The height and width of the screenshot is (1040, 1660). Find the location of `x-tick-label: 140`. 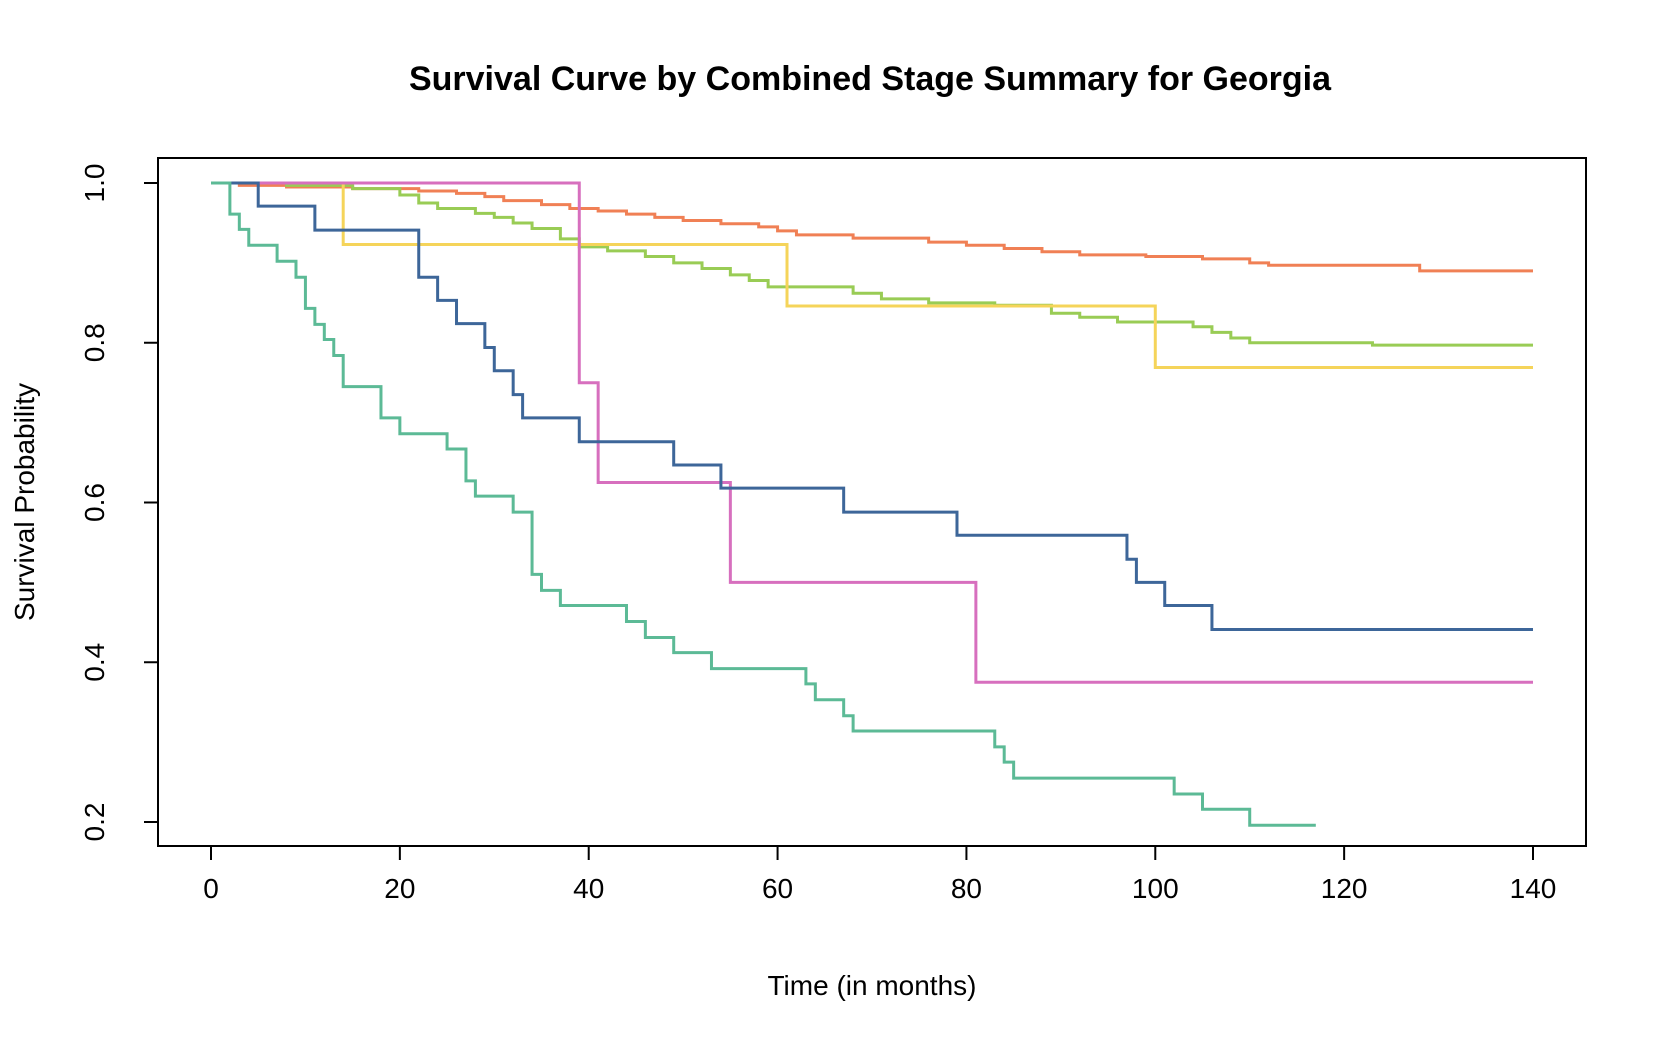

x-tick-label: 140 is located at coordinates (1533, 888).